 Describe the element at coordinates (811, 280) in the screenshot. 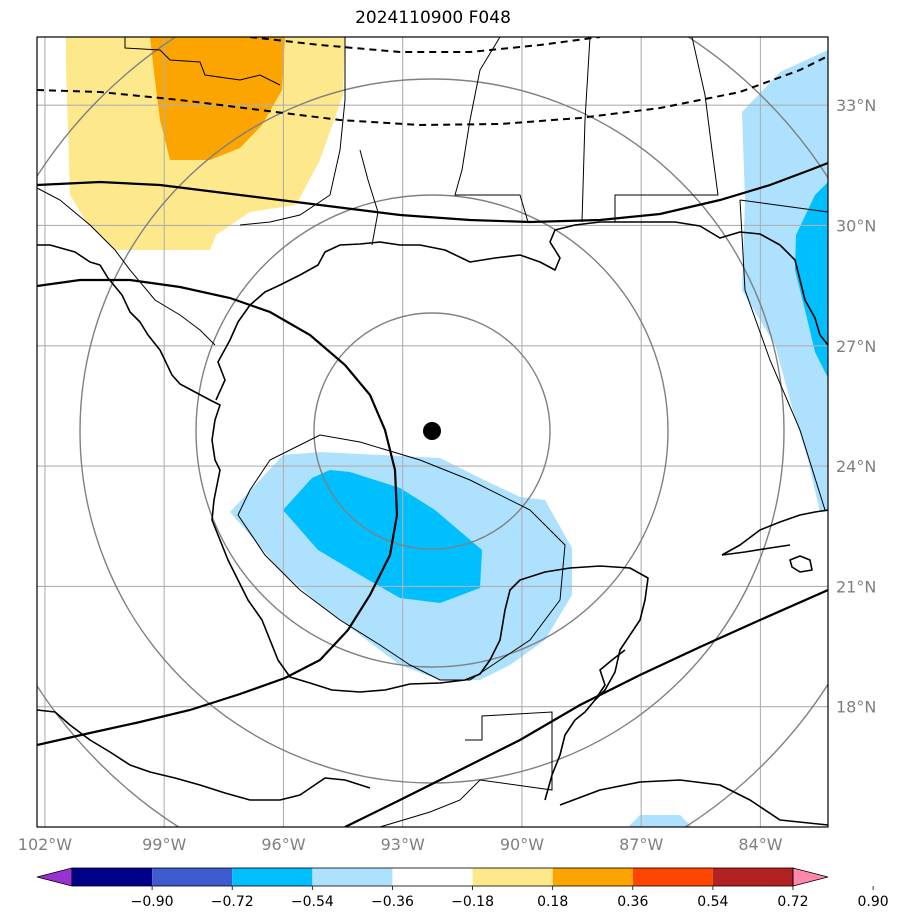

I see `blue-region-east` at that location.